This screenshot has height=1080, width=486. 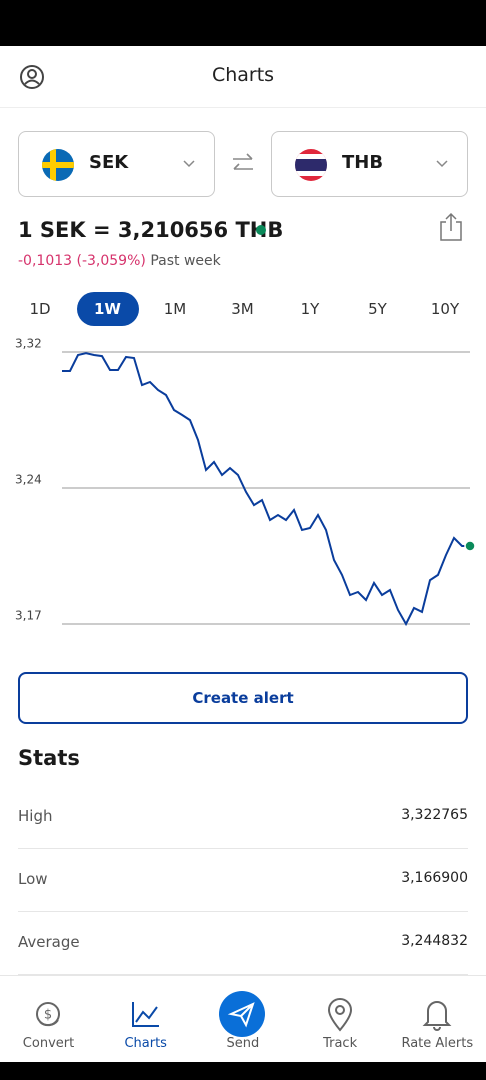 I want to click on stat-label: High, so click(x=35, y=816).